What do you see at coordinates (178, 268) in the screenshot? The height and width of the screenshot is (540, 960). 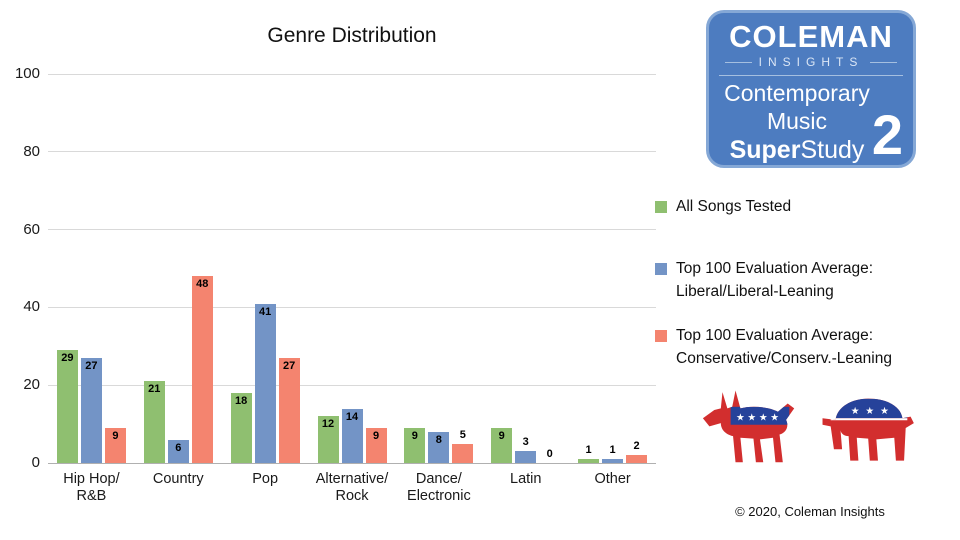 I see `bar-group: 21 6 48` at bounding box center [178, 268].